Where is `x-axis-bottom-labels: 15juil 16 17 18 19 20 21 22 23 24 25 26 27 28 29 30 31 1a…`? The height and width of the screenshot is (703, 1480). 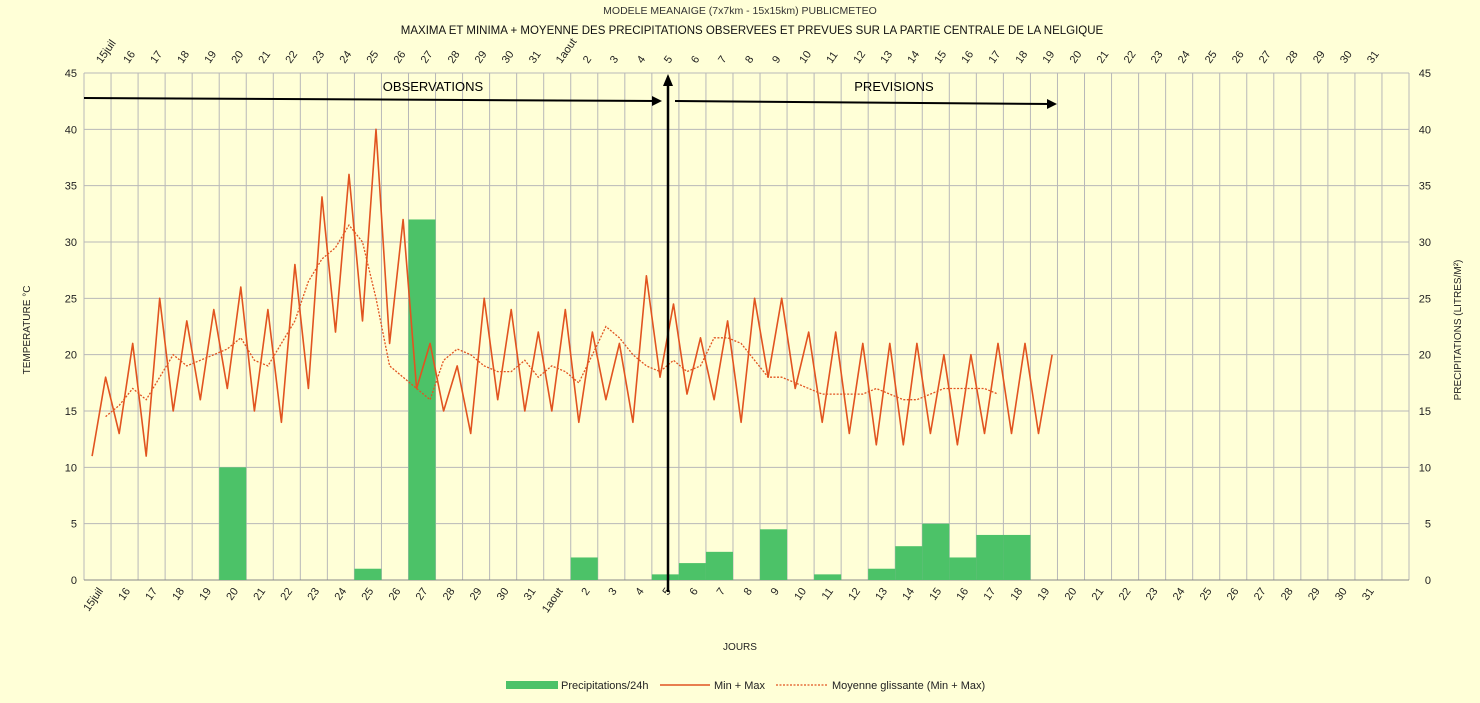
x-axis-bottom-labels: 15juil 16 17 18 19 20 21 22 23 24 25 26 27 28 29 30 31 1a… is located at coordinates (728, 600).